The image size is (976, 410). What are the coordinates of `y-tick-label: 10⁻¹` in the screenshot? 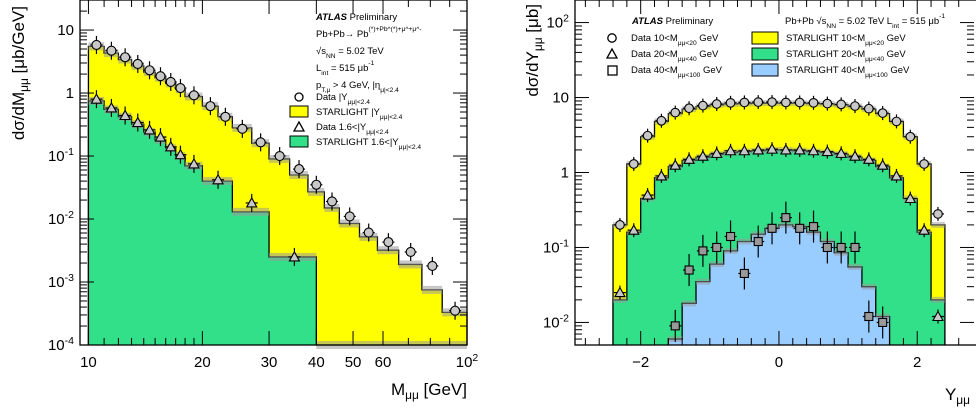 It's located at (61, 155).